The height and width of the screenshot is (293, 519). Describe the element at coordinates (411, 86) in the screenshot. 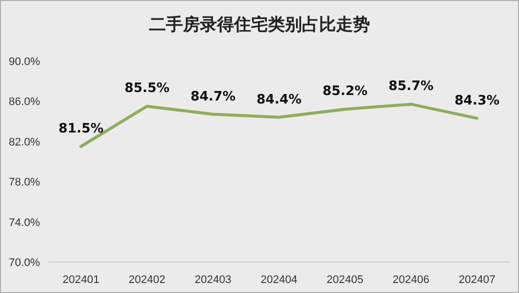

I see `text: 85.7%` at that location.